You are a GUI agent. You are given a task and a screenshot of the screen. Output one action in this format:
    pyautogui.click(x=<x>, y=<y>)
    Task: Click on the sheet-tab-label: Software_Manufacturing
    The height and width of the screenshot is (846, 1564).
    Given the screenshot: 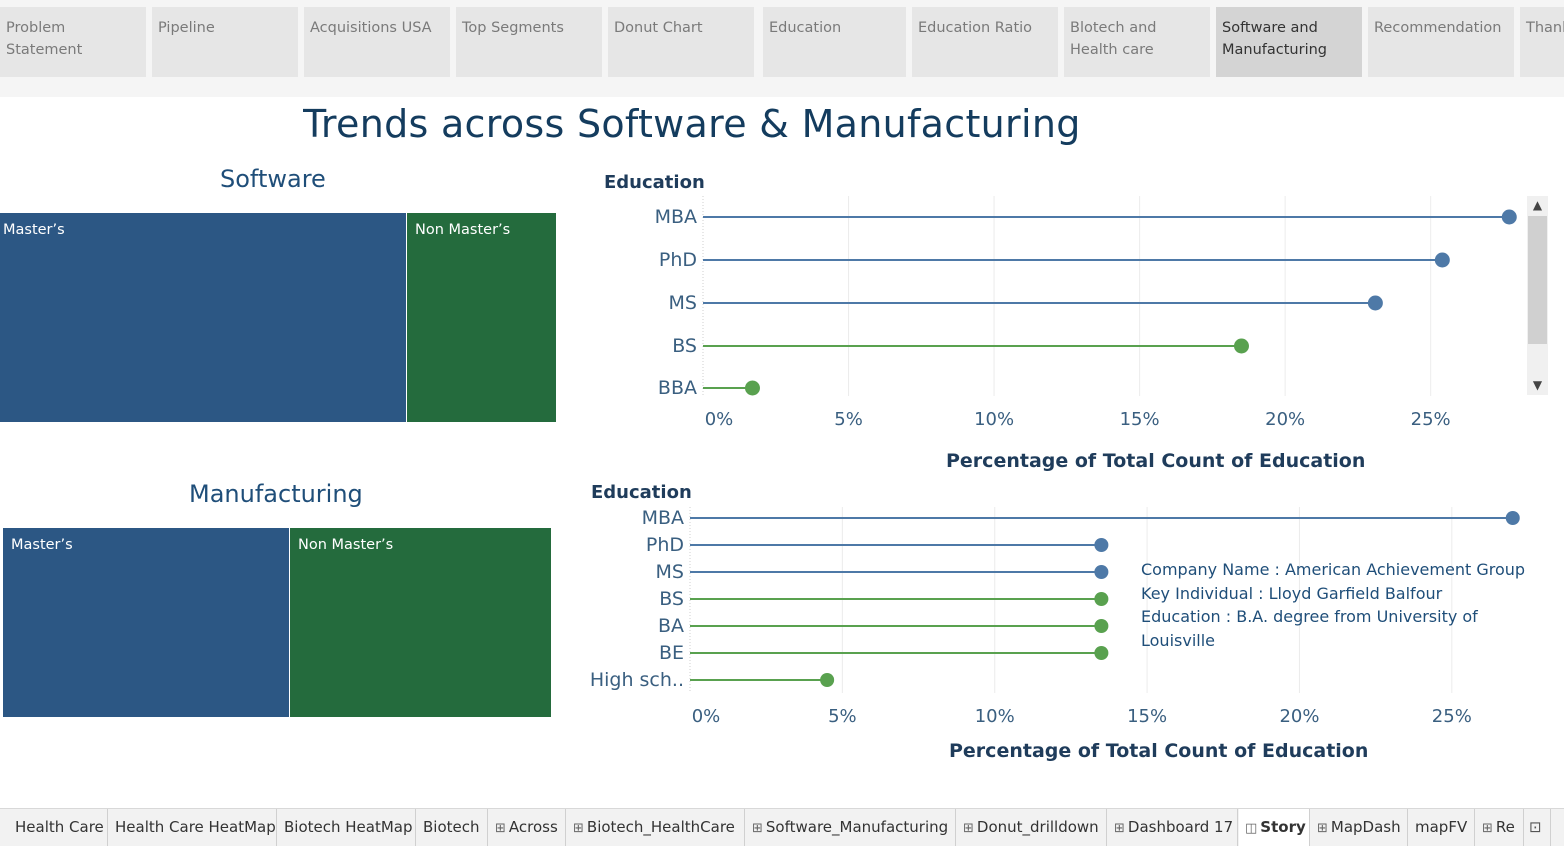 What is the action you would take?
    pyautogui.click(x=857, y=827)
    